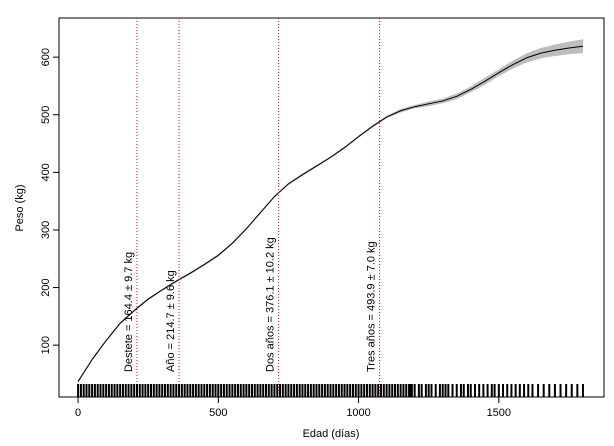  What do you see at coordinates (20, 207) in the screenshot?
I see `y-axis-title: Peso (kg)` at bounding box center [20, 207].